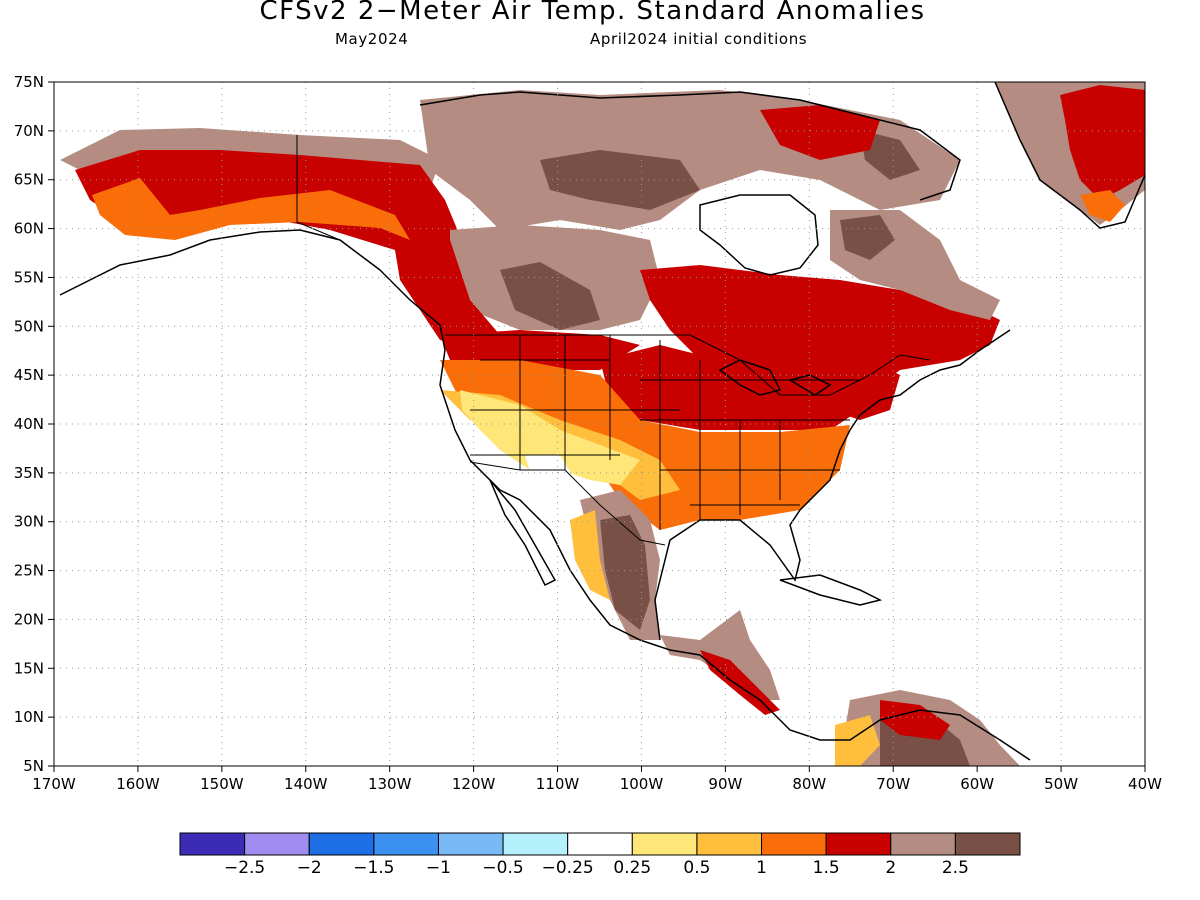 The image size is (1200, 900). I want to click on border-alaska-canada, so click(318, 188).